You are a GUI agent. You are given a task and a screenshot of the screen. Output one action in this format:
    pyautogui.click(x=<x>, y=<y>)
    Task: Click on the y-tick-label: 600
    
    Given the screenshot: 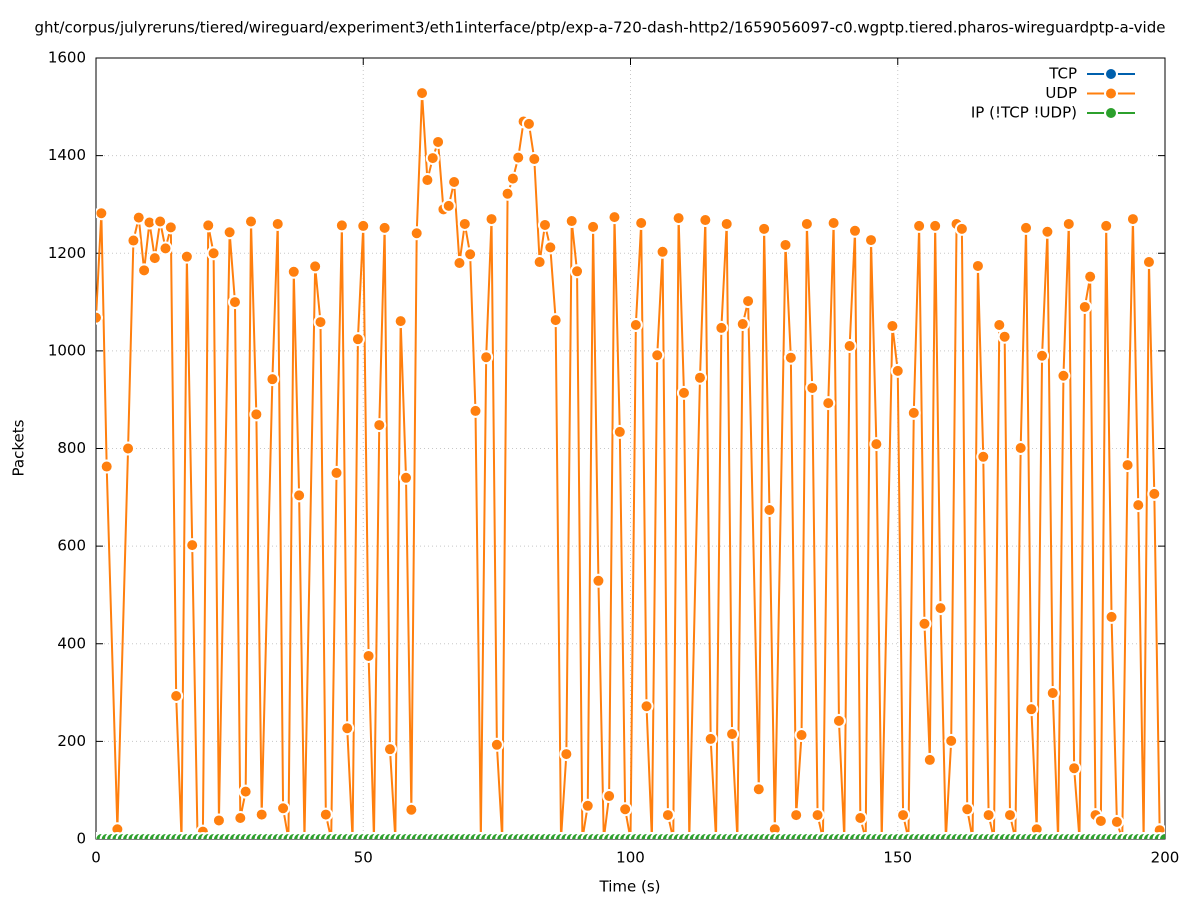 What is the action you would take?
    pyautogui.click(x=71, y=546)
    